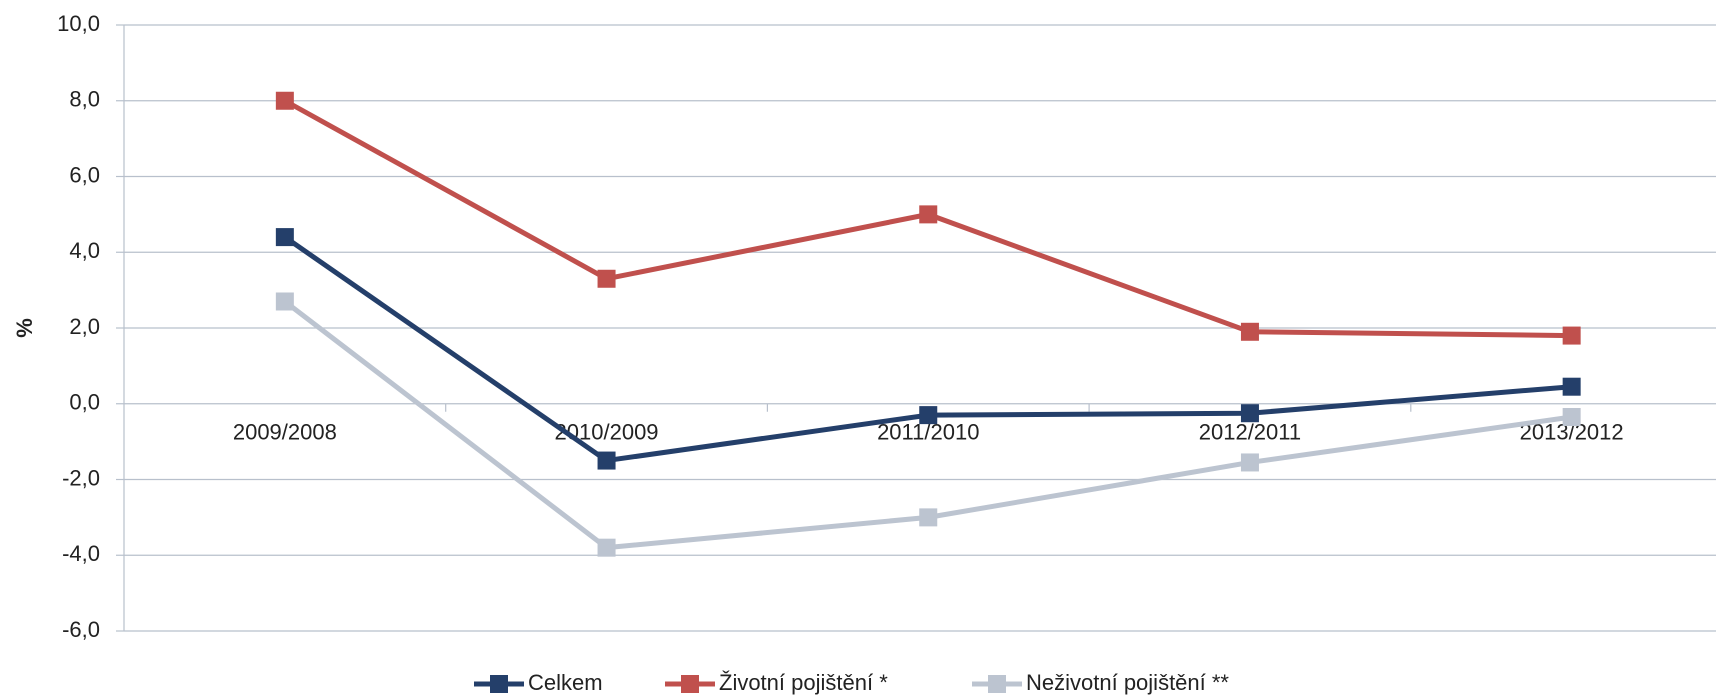 Image resolution: width=1716 pixels, height=697 pixels. What do you see at coordinates (607, 432) in the screenshot?
I see `x-tick-label: 2010/2009` at bounding box center [607, 432].